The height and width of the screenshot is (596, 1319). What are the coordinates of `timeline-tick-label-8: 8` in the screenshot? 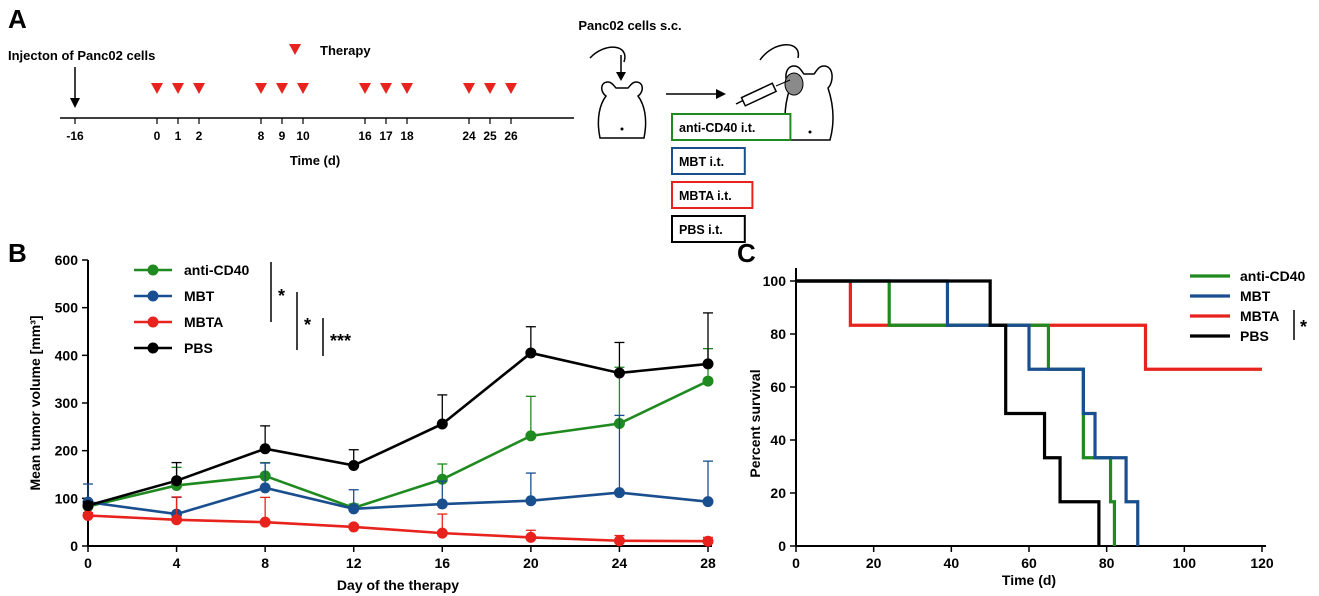 It's located at (261, 136).